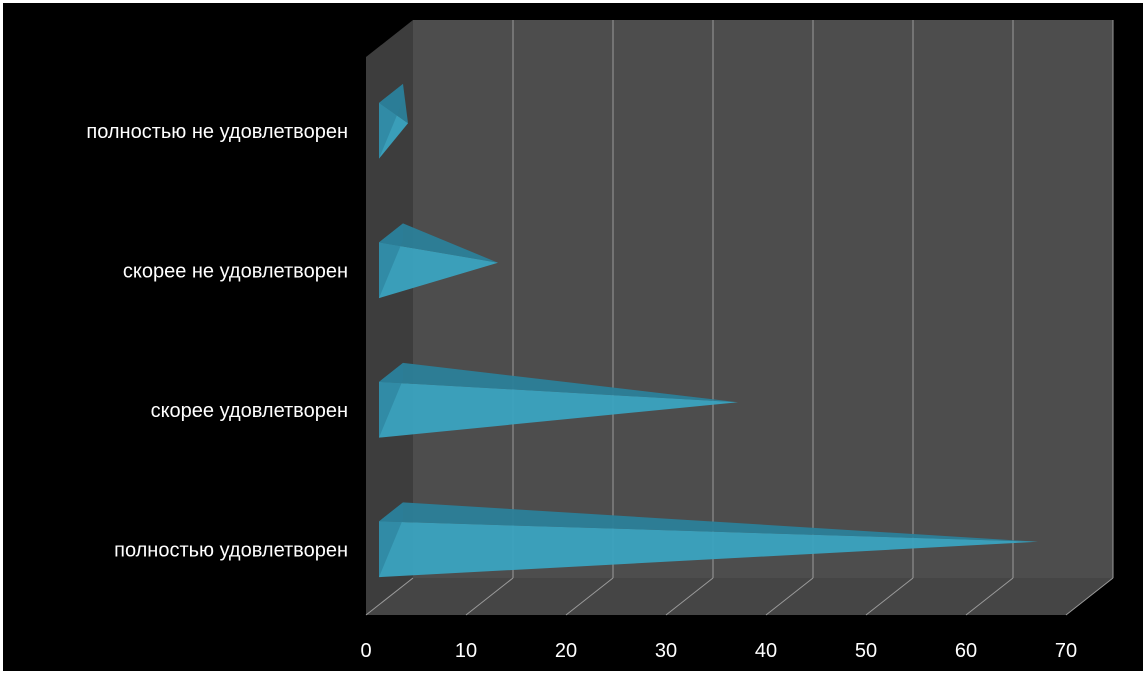  What do you see at coordinates (666, 651) in the screenshot?
I see `x-tick-label: 30` at bounding box center [666, 651].